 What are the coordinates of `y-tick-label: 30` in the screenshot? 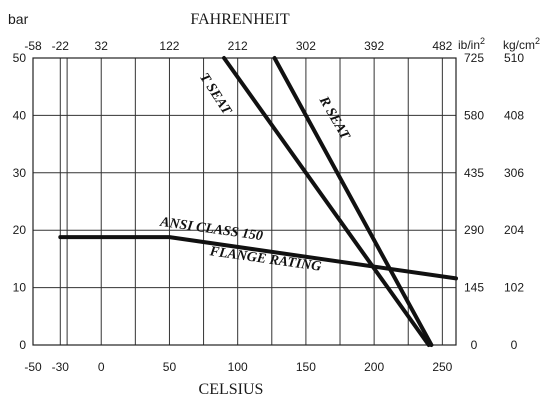 It's located at (20, 173).